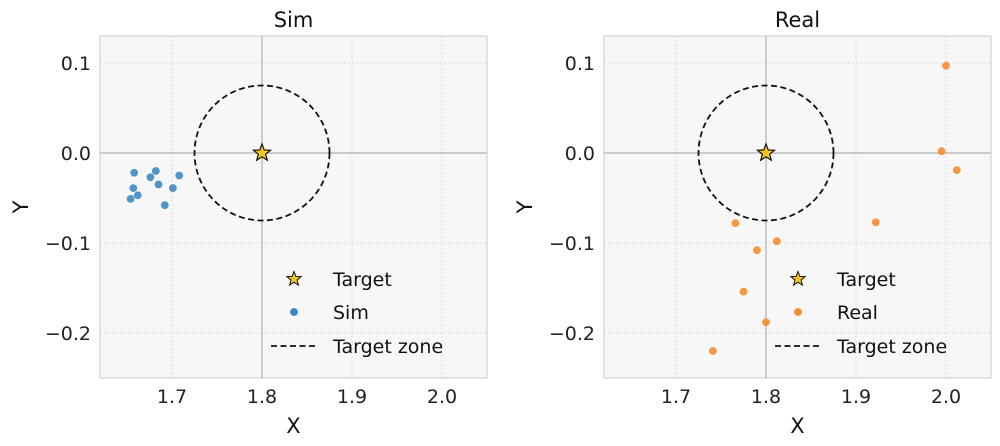 The image size is (1000, 446). I want to click on legend: Target Real Target zone, so click(861, 313).